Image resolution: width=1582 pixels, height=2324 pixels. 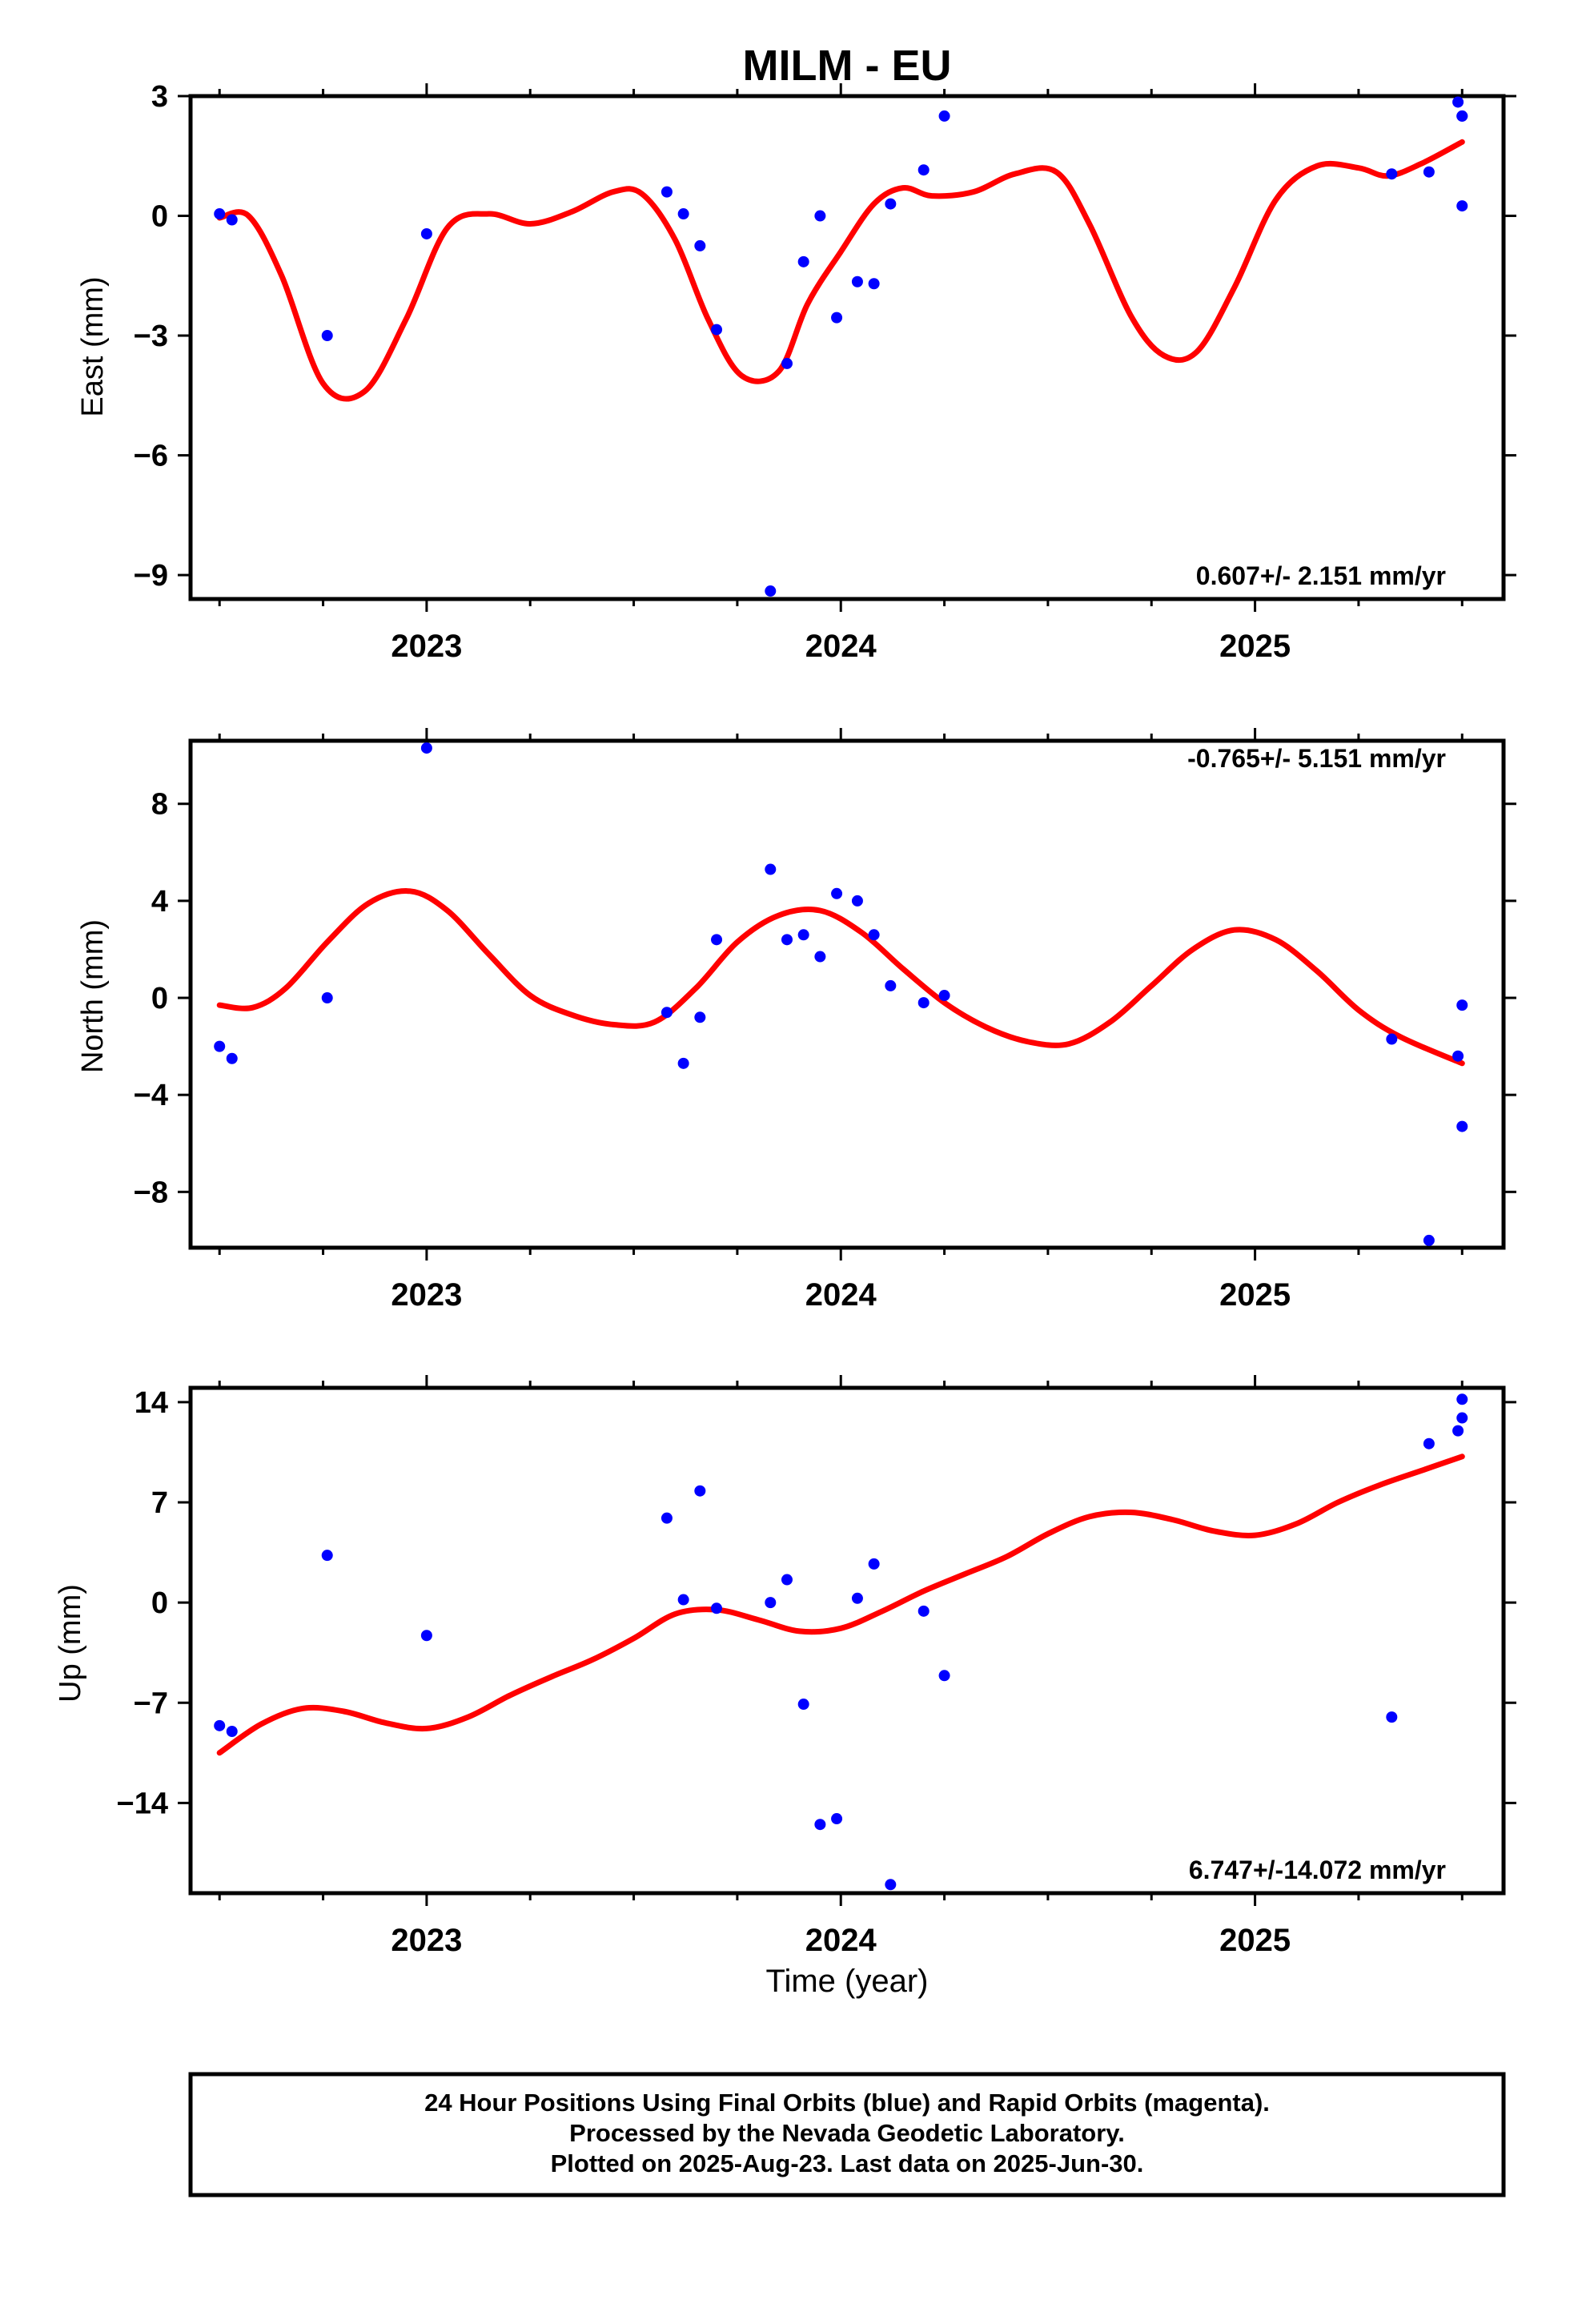 I want to click on up-ytick-label: −7, so click(x=151, y=1703).